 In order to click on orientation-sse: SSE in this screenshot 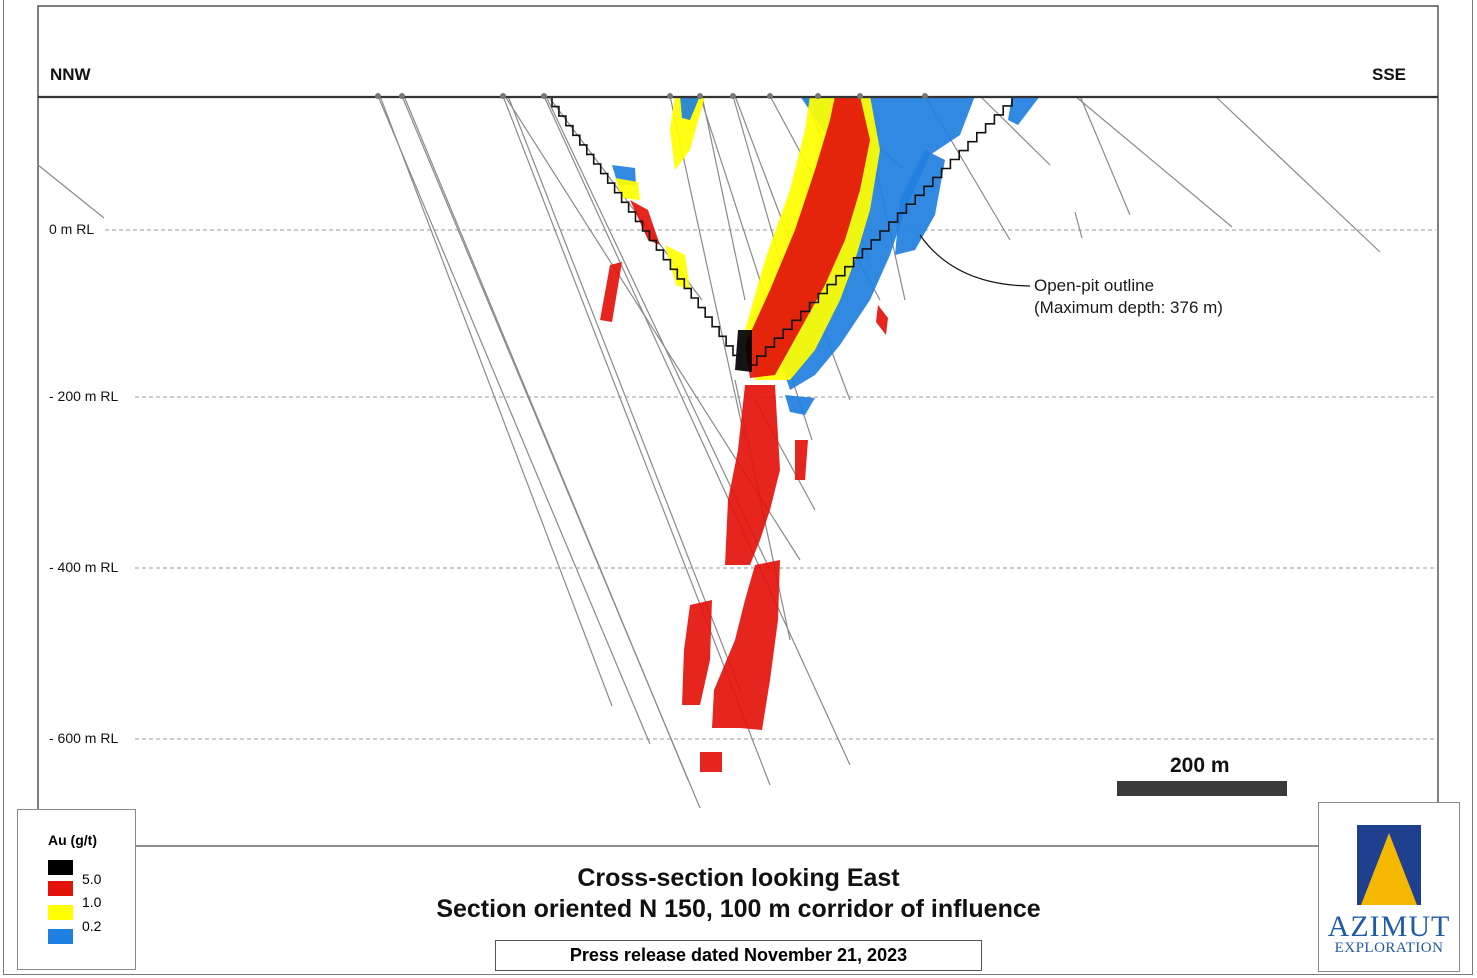, I will do `click(1389, 74)`.